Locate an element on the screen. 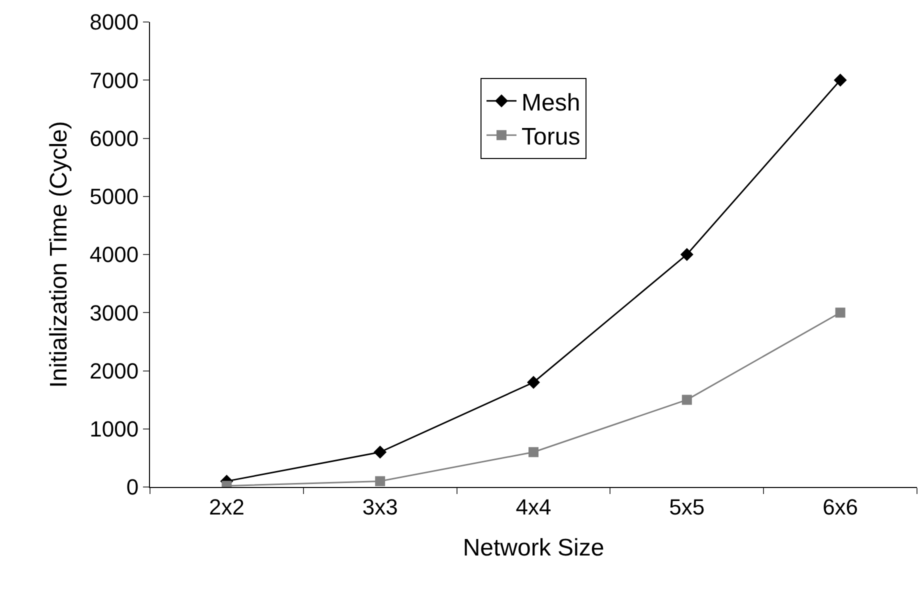 Image resolution: width=919 pixels, height=594 pixels. y-tick-label: 5000 is located at coordinates (114, 197).